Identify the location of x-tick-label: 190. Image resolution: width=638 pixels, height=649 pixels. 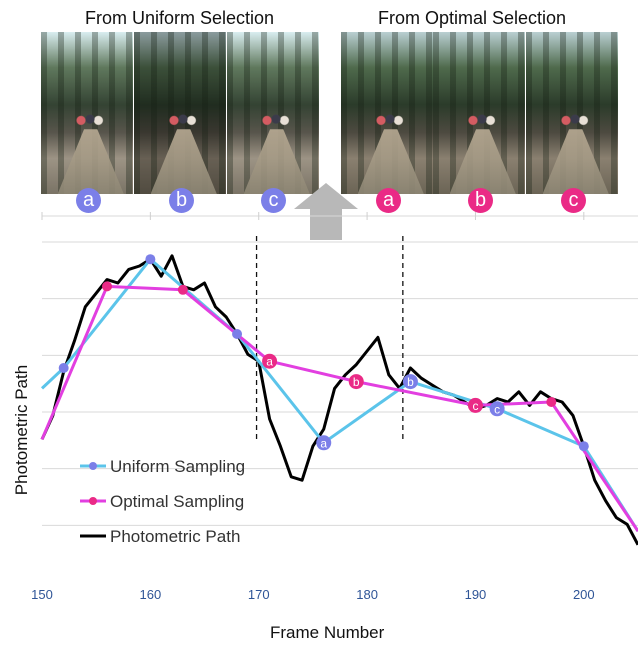
(476, 594).